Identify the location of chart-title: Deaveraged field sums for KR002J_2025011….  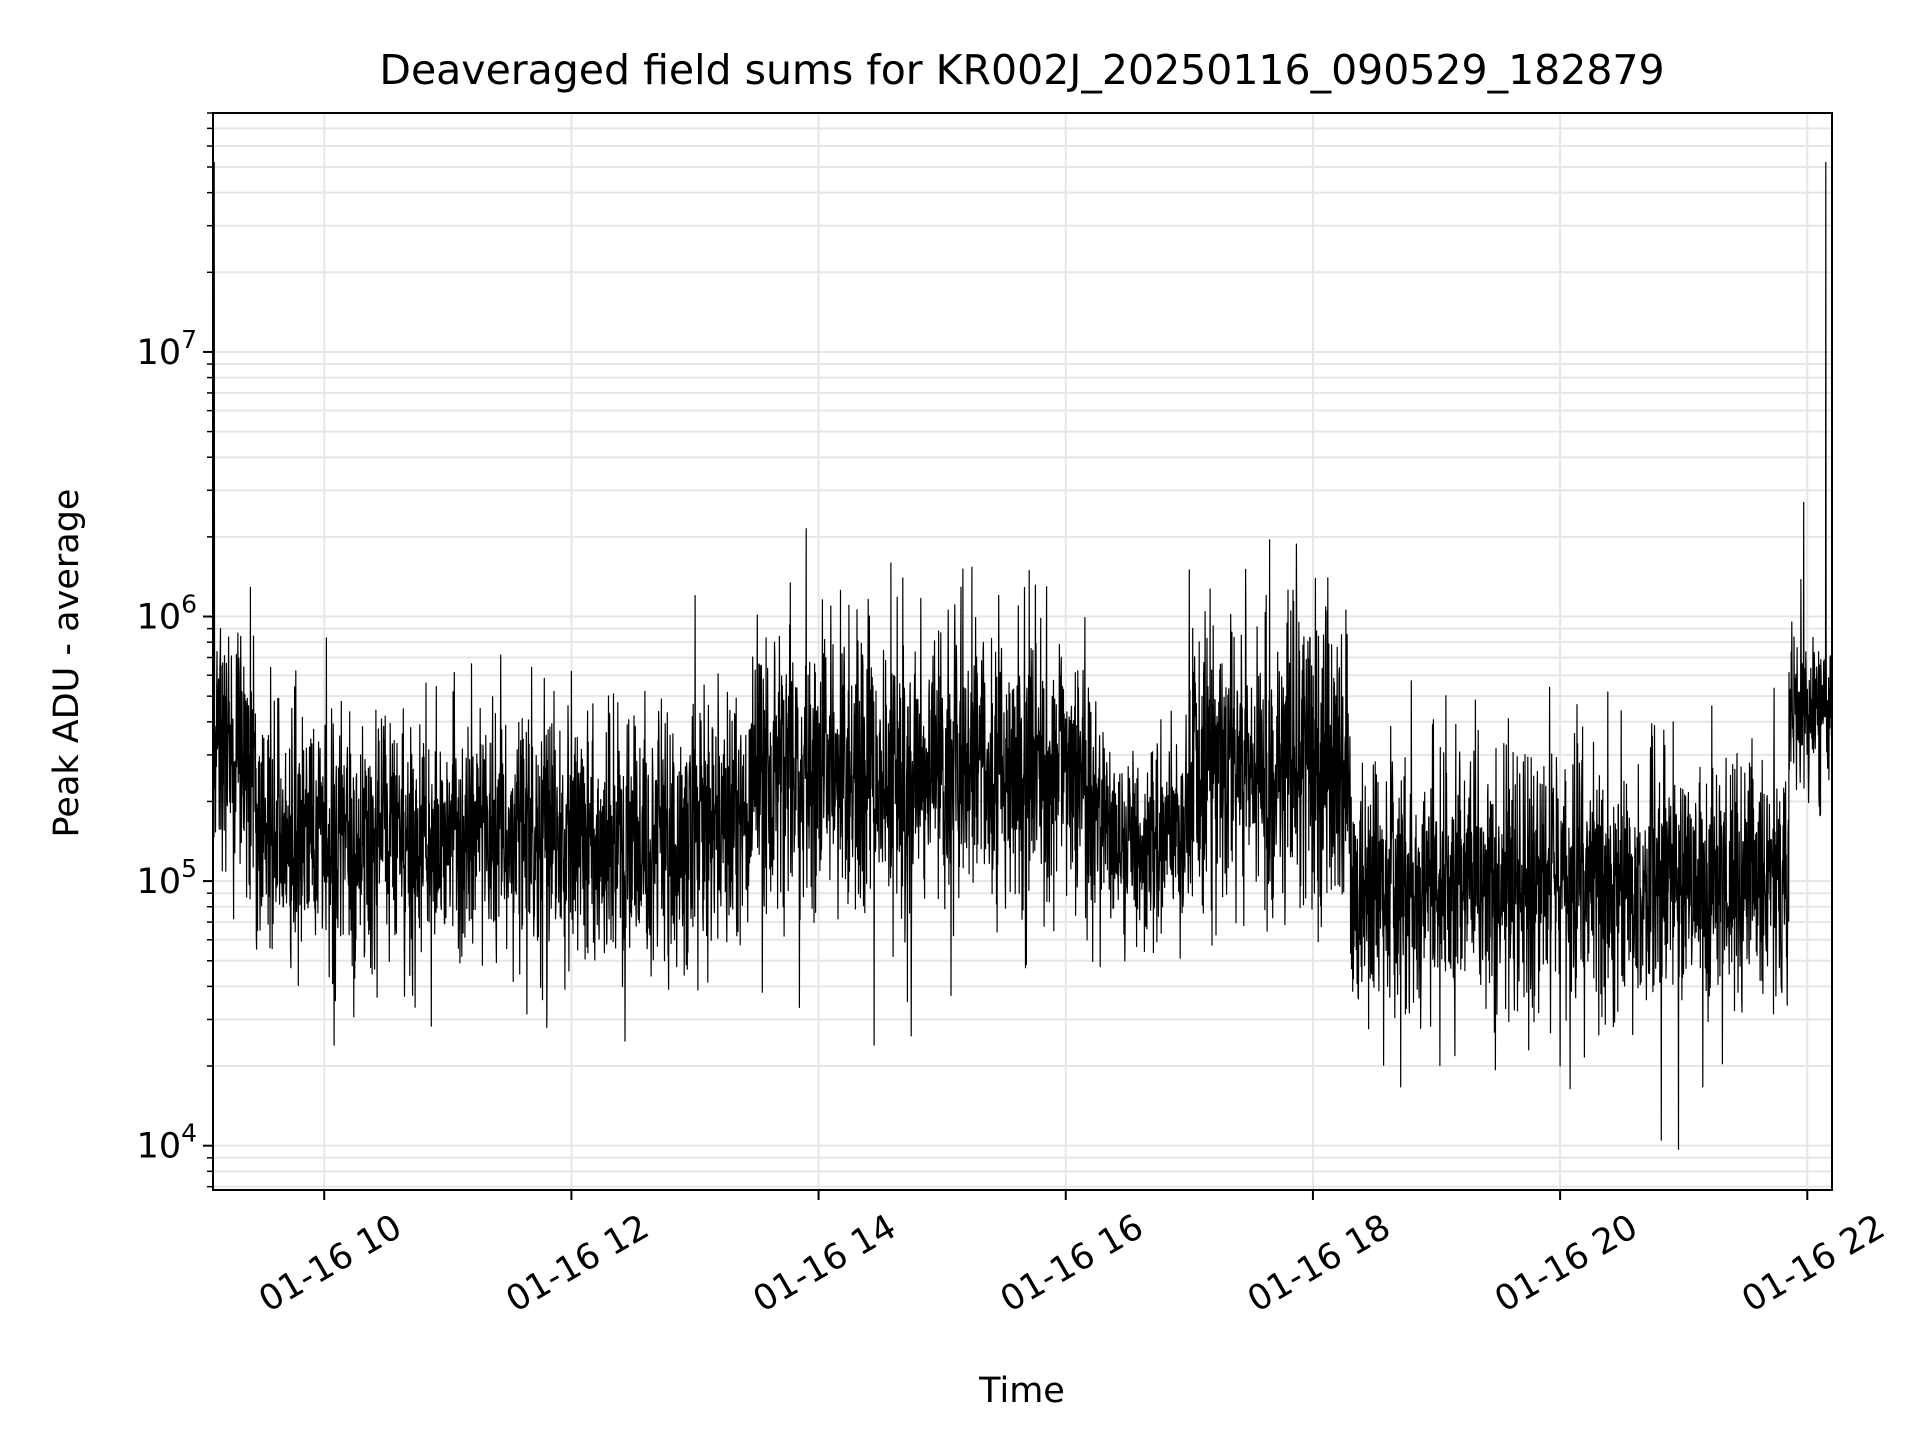
(1021, 70).